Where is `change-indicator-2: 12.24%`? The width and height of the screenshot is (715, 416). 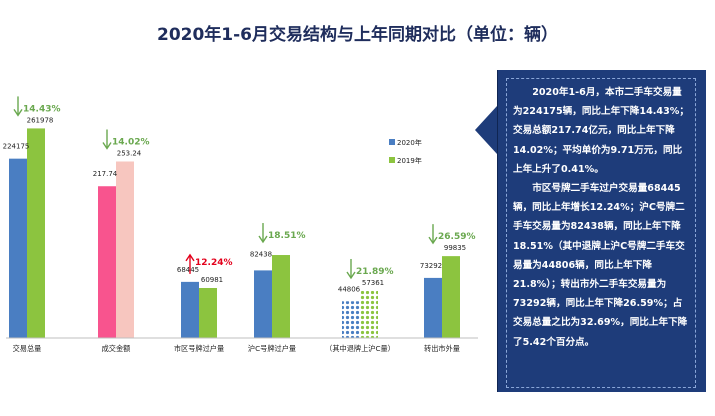 change-indicator-2: 12.24% is located at coordinates (209, 263).